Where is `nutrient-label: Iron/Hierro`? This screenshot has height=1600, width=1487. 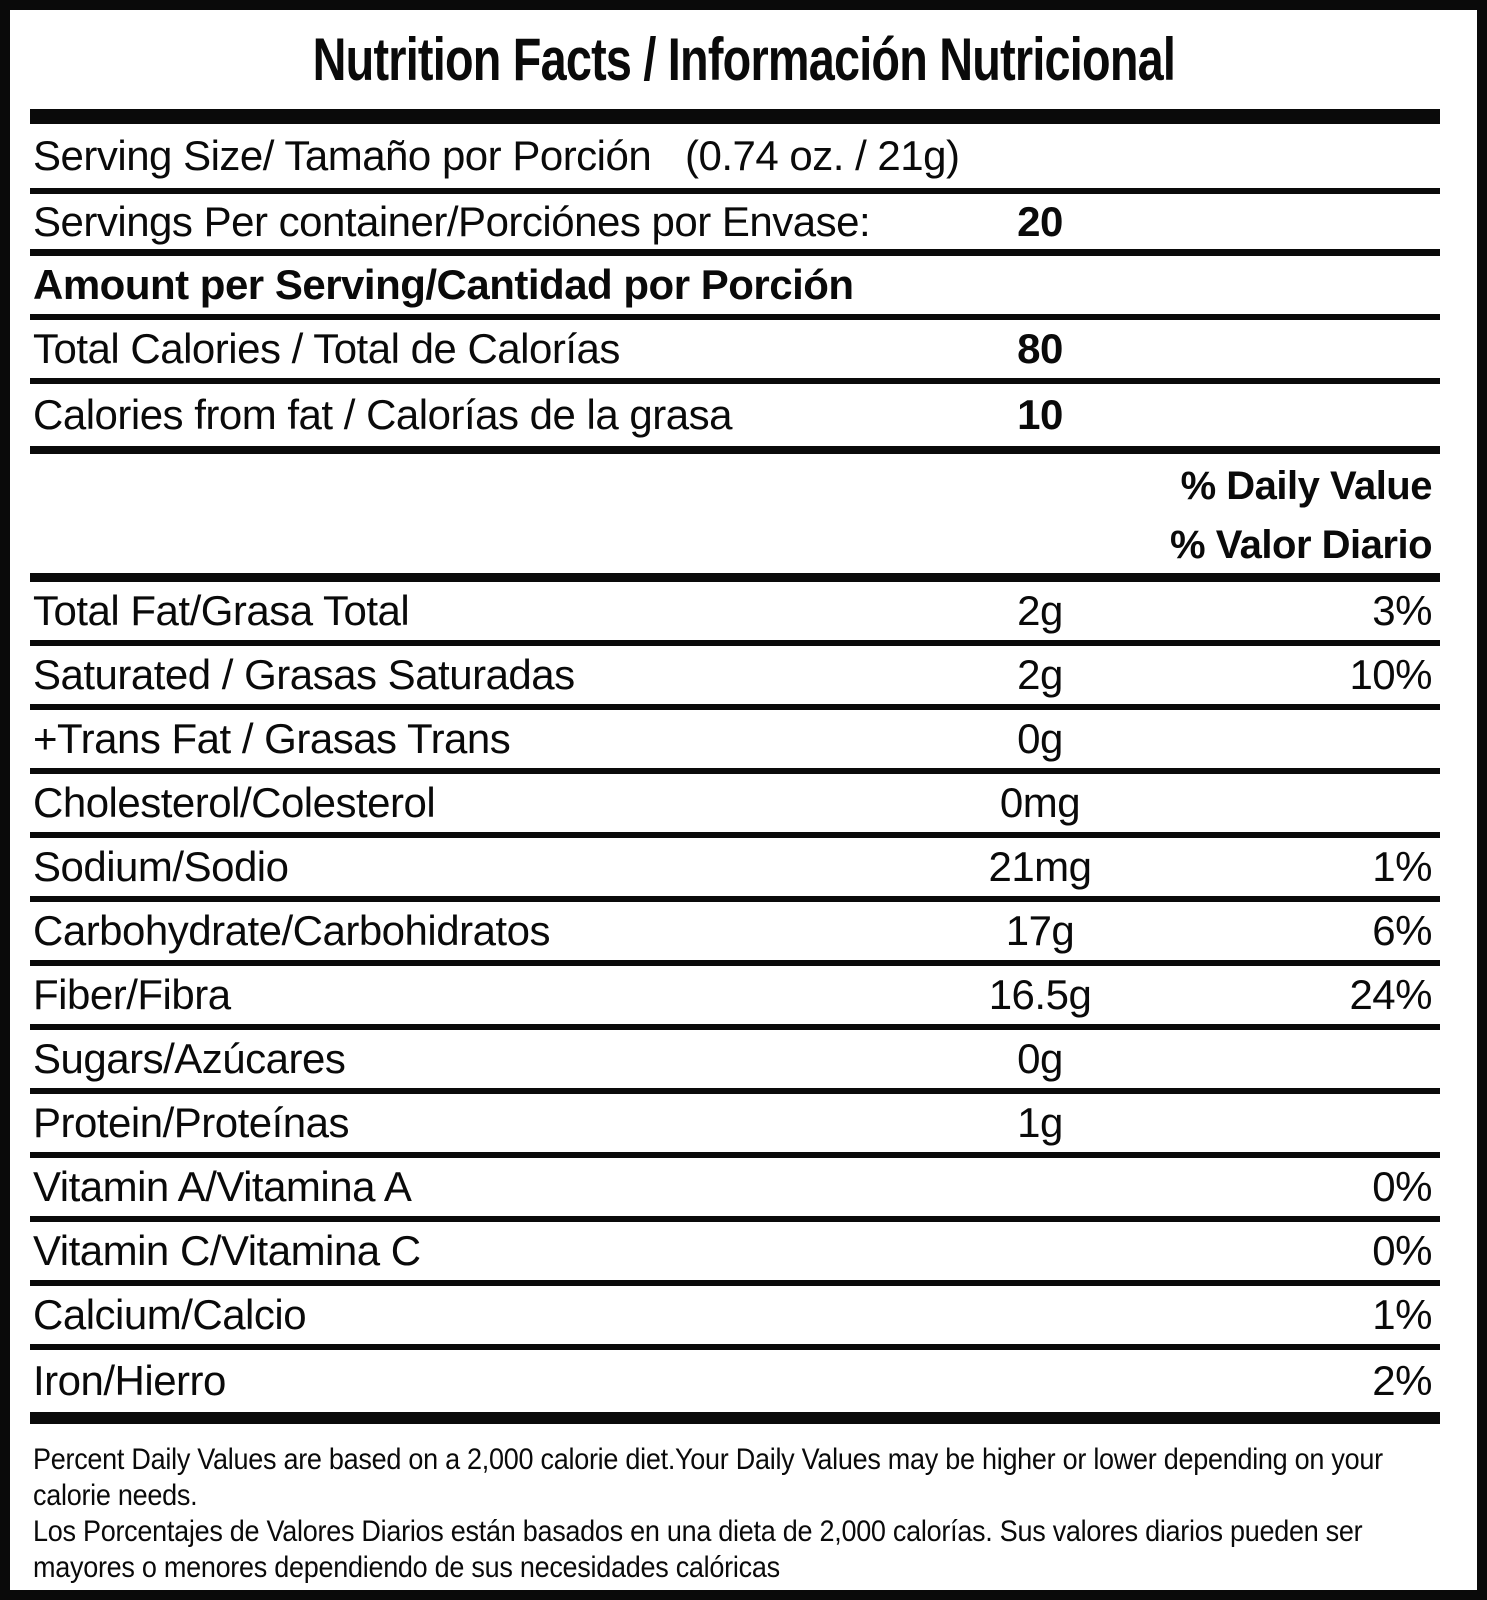 nutrient-label: Iron/Hierro is located at coordinates (129, 1380).